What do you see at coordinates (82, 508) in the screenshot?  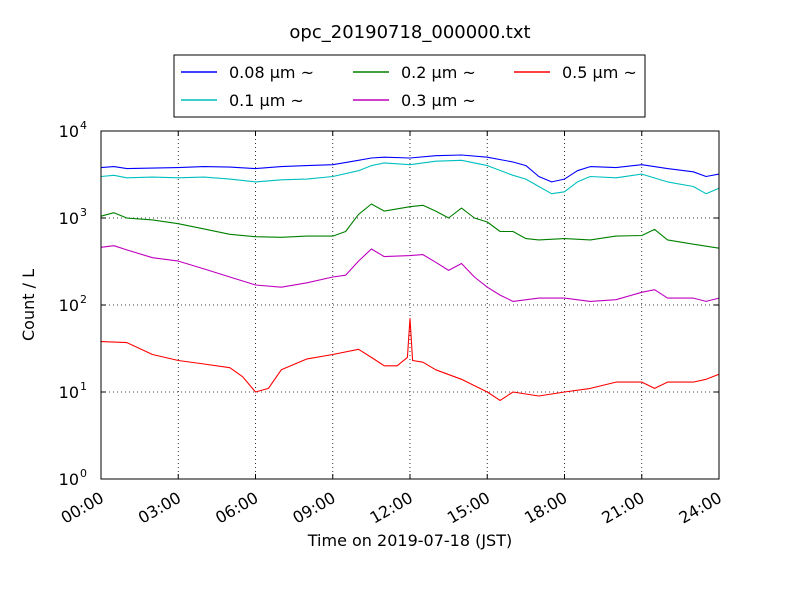 I see `x-tick-label: 00:00` at bounding box center [82, 508].